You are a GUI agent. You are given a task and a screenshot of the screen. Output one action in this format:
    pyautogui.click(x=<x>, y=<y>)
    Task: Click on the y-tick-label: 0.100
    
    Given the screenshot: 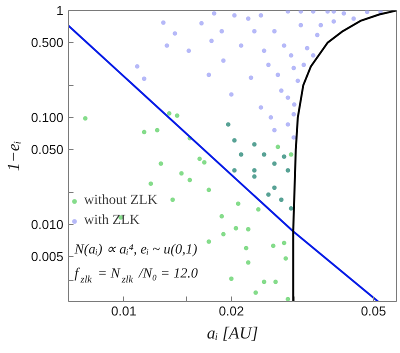 What is the action you would take?
    pyautogui.click(x=47, y=117)
    